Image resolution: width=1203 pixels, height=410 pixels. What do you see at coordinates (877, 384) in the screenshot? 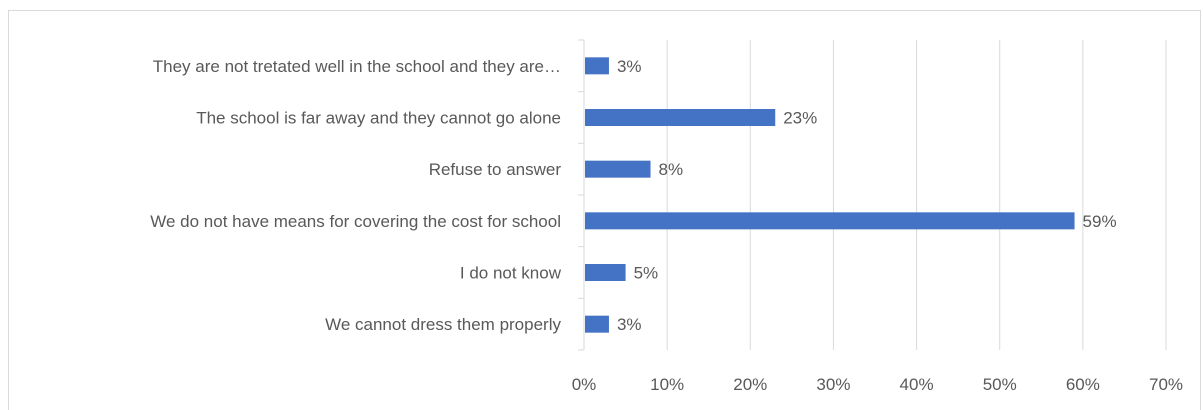
I see `x-tick-labels: 0% 10% 20% 30% 40% 50% 60% 70%` at bounding box center [877, 384].